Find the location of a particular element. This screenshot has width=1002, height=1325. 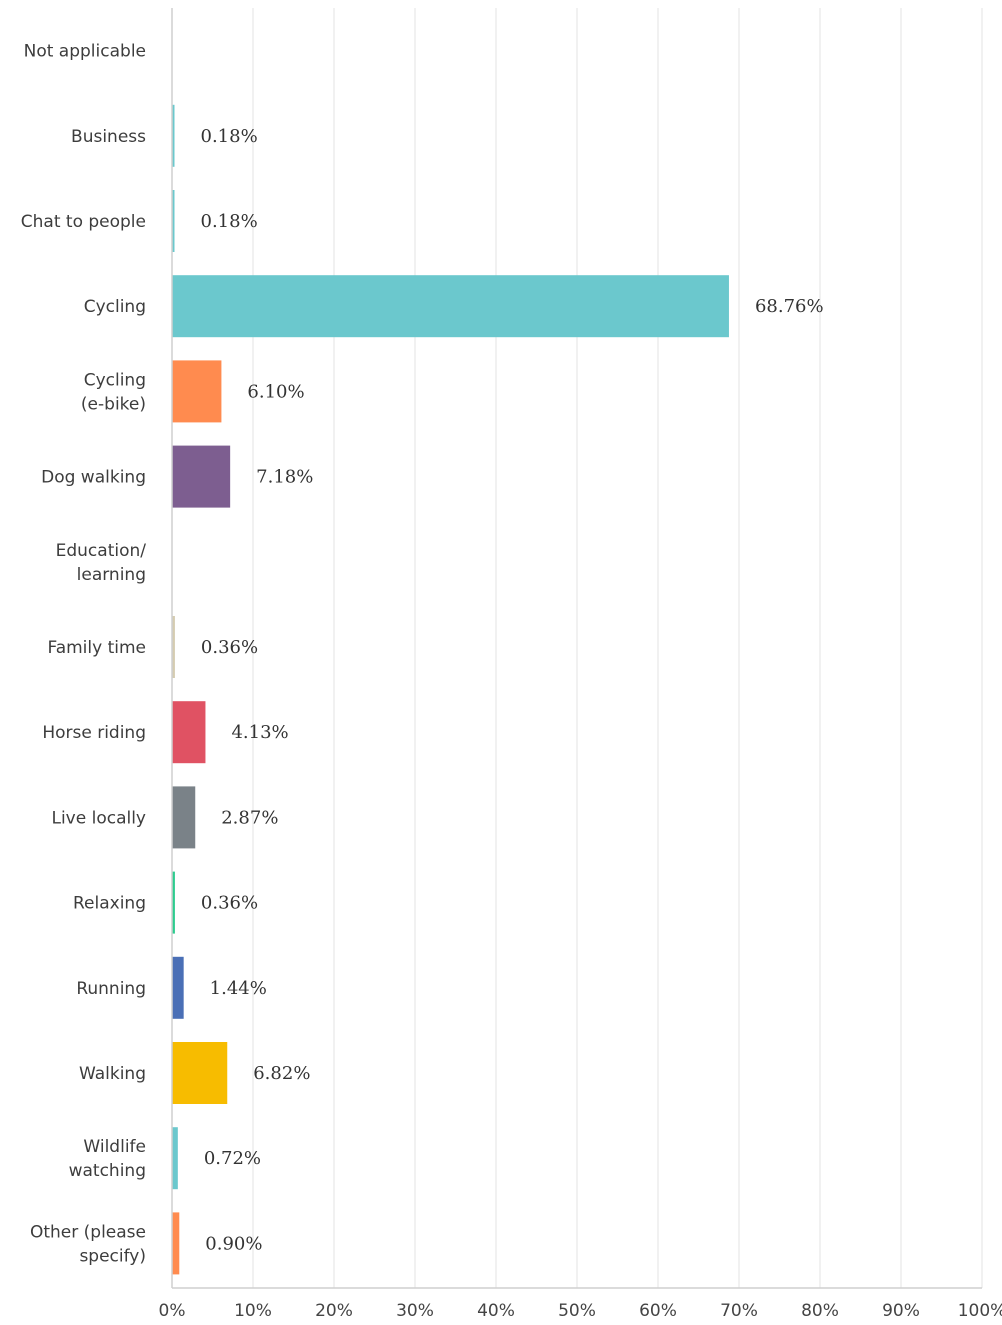

category-label-line: Running is located at coordinates (111, 989).